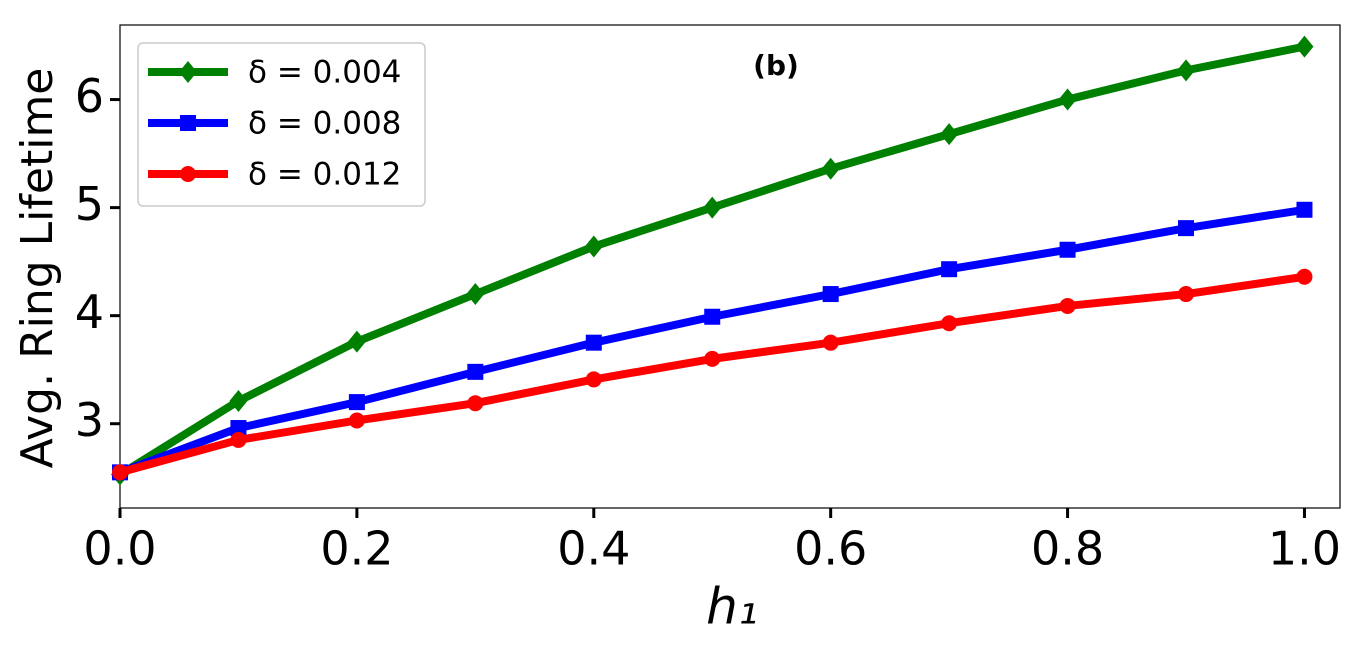  Describe the element at coordinates (119, 549) in the screenshot. I see `x-tick-label: 0.0` at that location.